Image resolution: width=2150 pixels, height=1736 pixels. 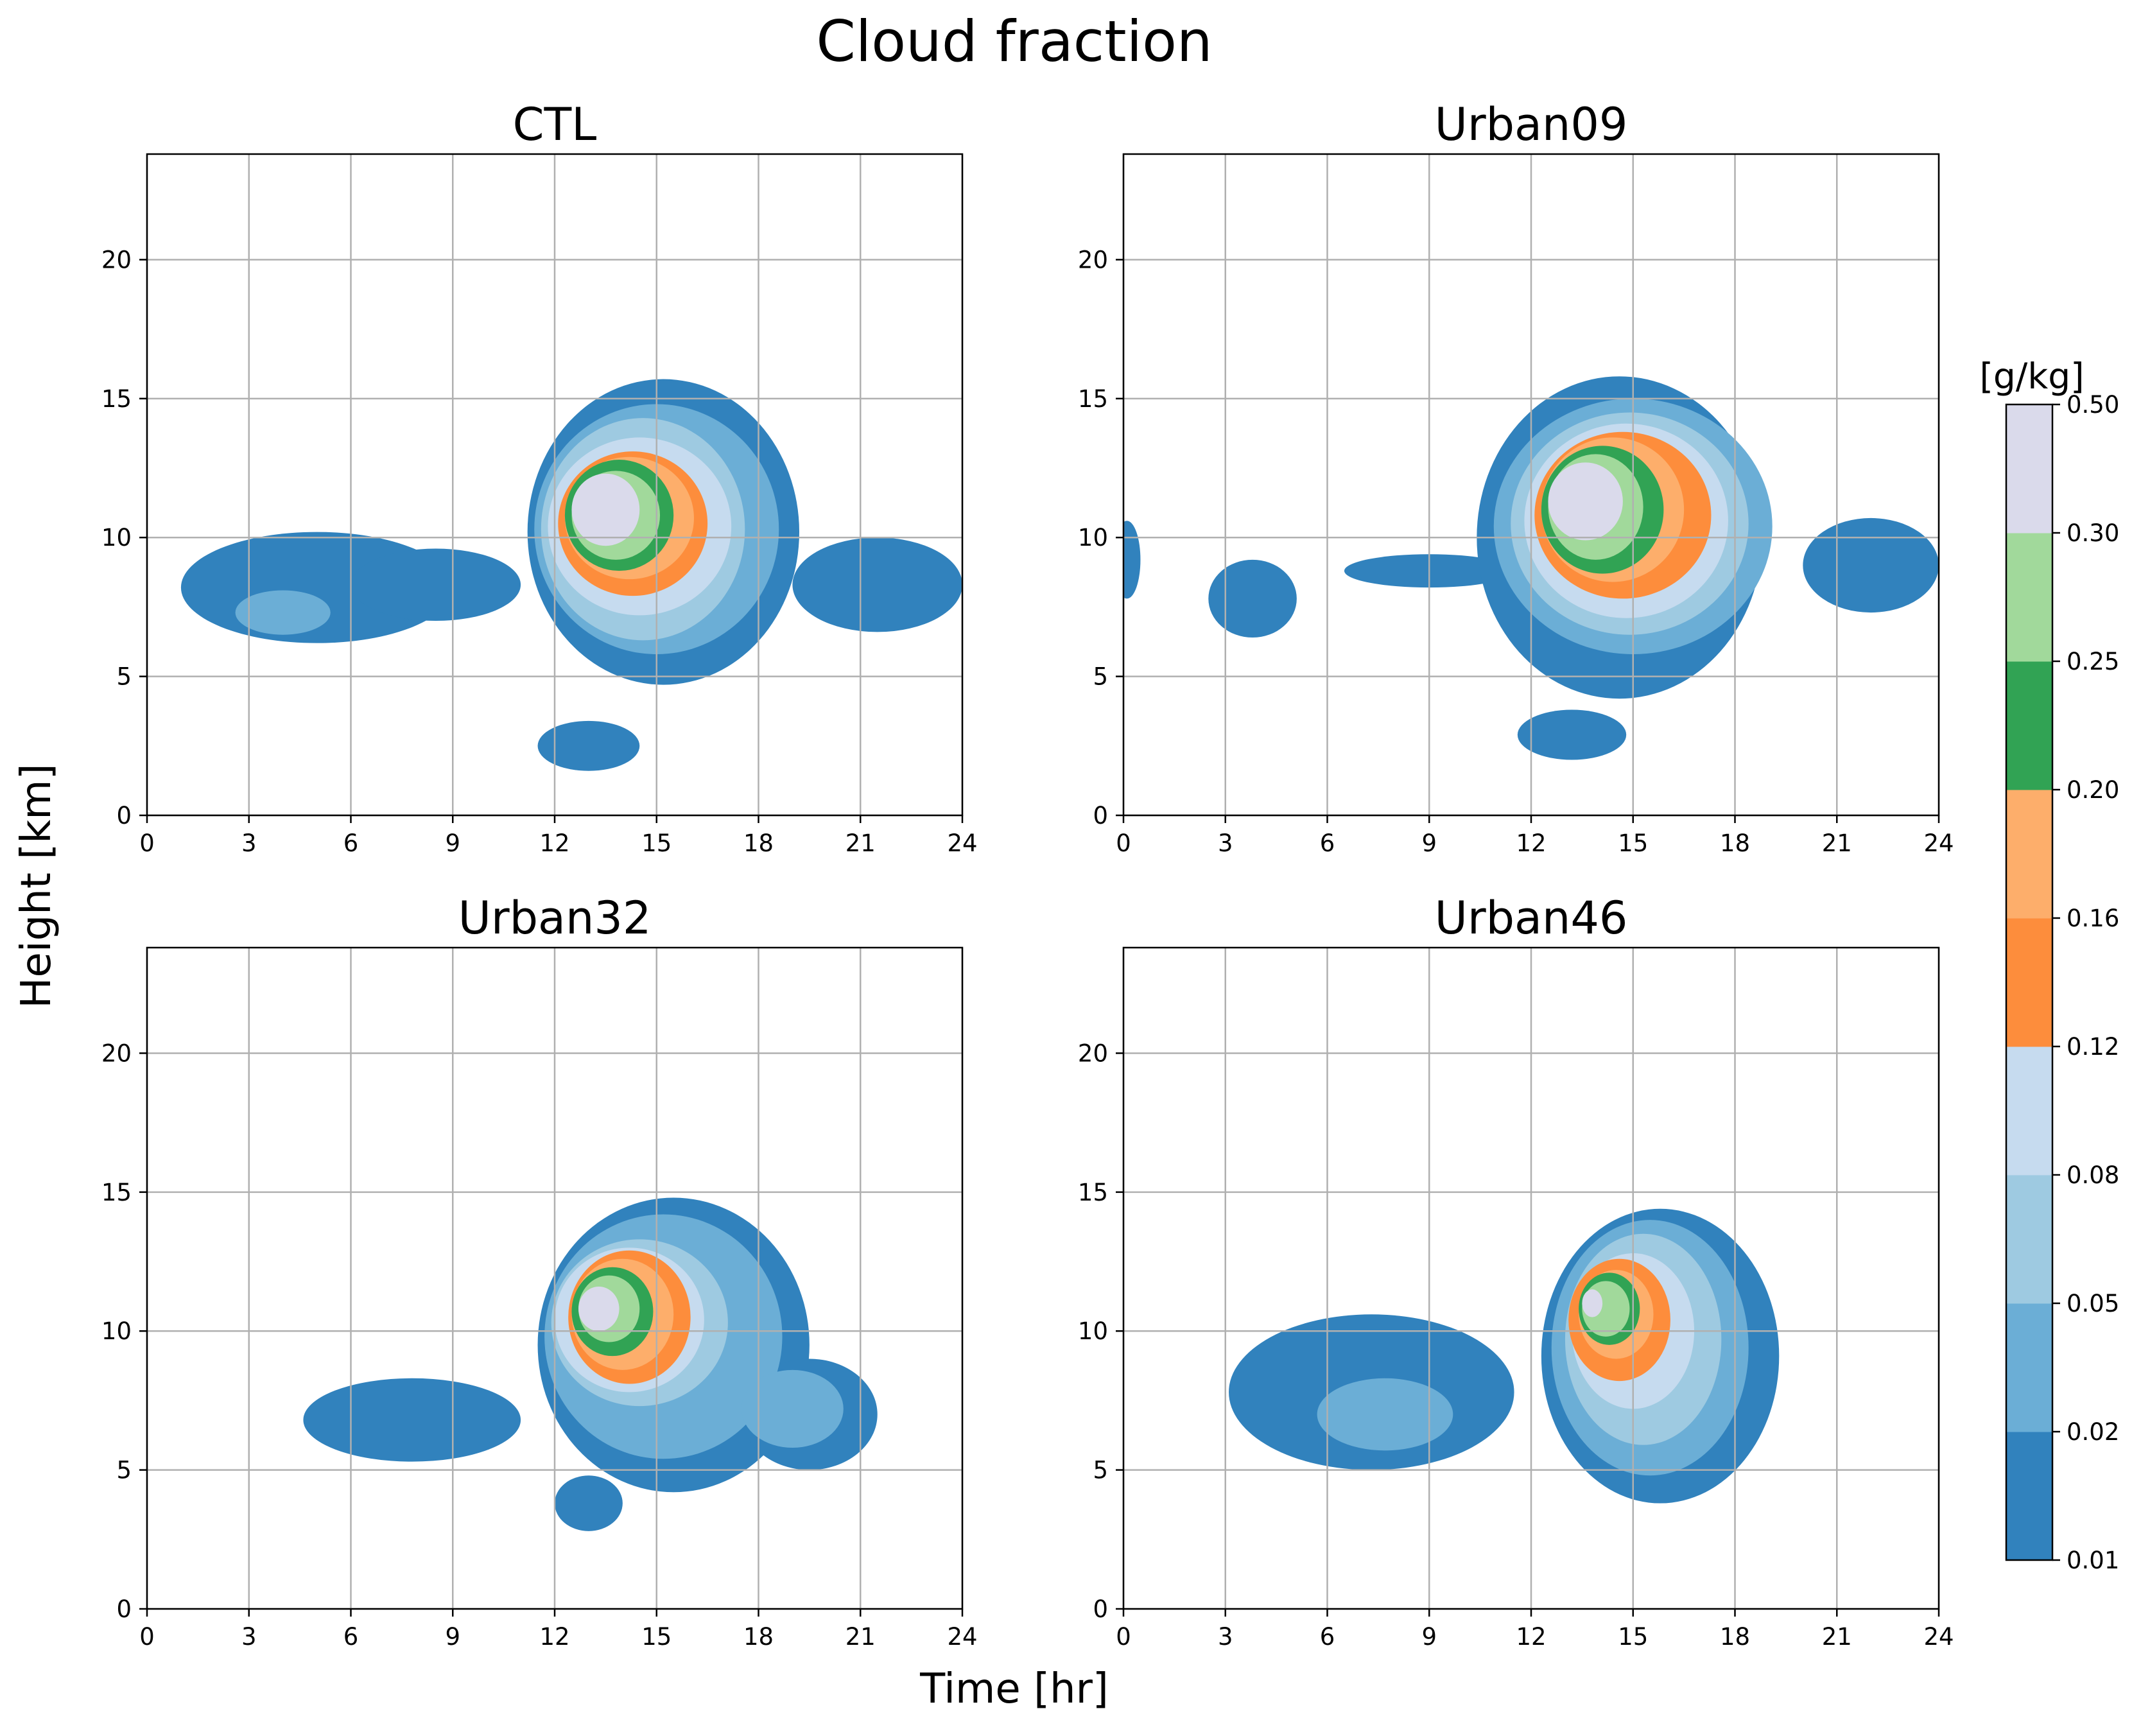 What do you see at coordinates (555, 918) in the screenshot?
I see `panel-title: Urban32` at bounding box center [555, 918].